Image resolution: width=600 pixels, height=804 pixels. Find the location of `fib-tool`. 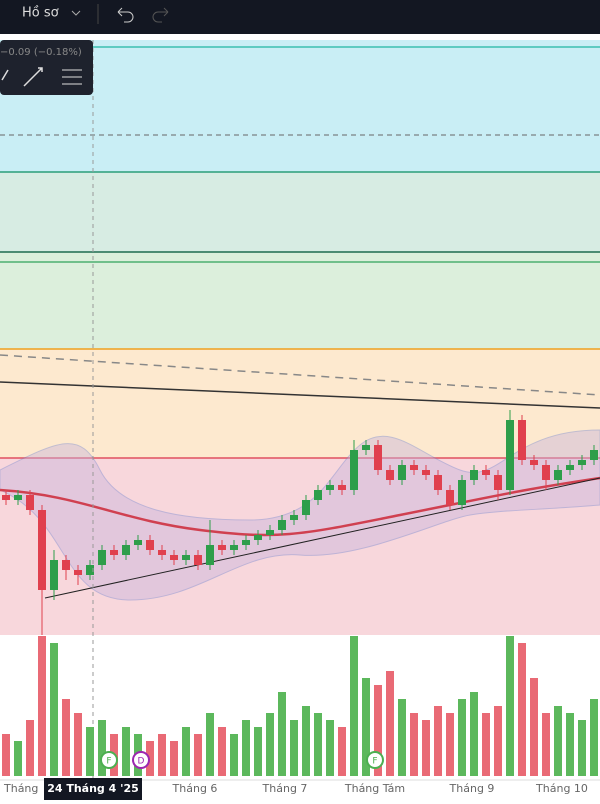

fib-tool is located at coordinates (72, 77).